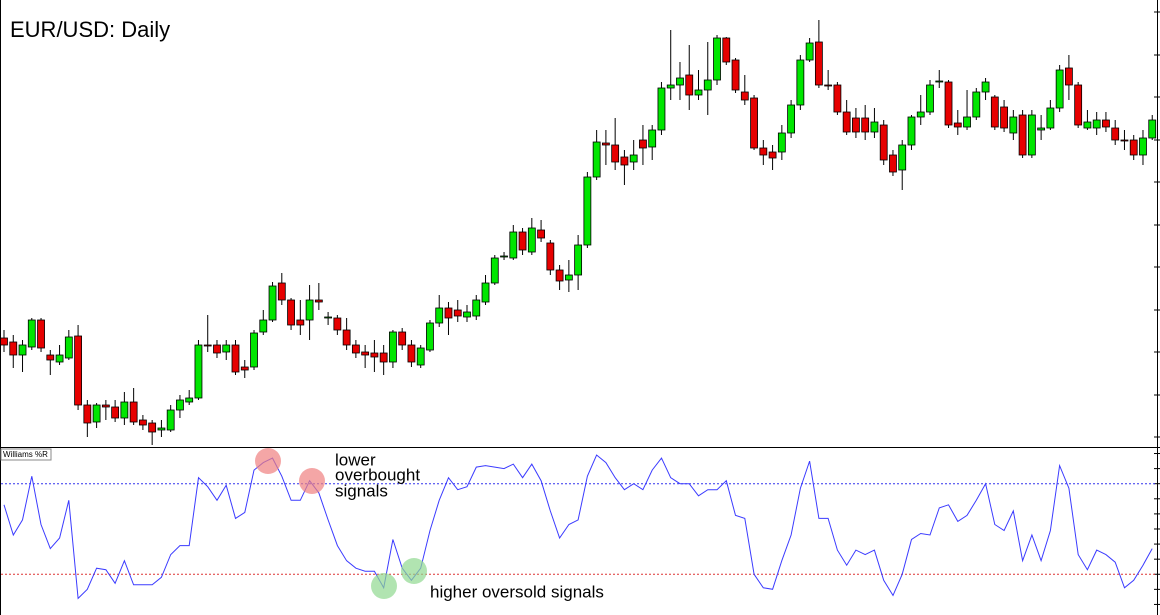  What do you see at coordinates (355, 459) in the screenshot?
I see `annotation: lower` at bounding box center [355, 459].